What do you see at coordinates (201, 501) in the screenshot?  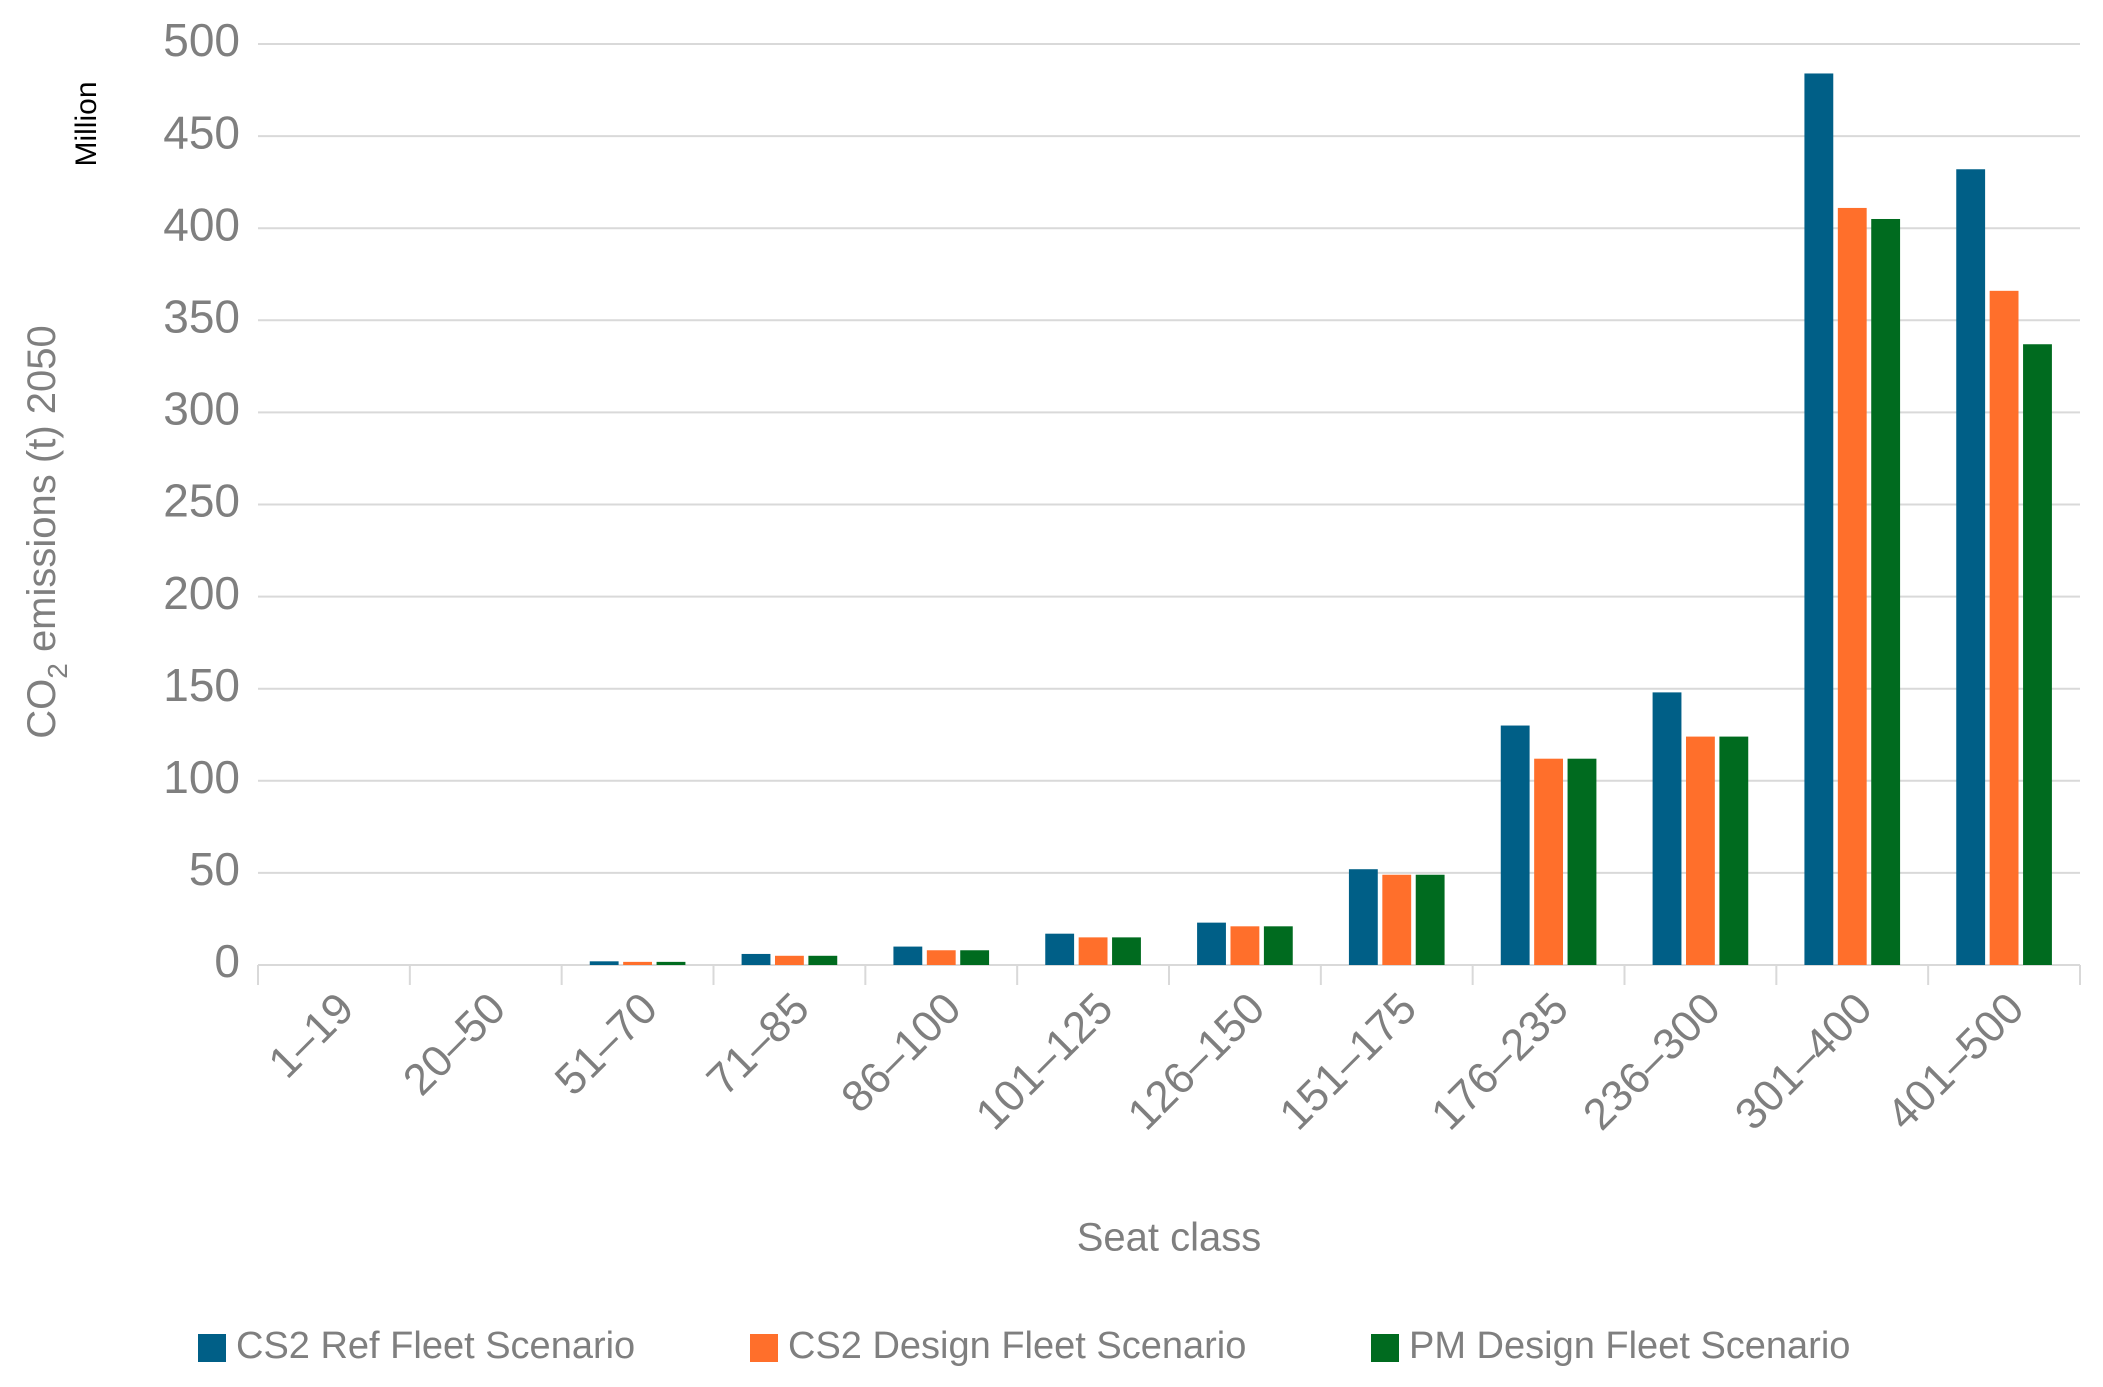 I see `y-tick-label: 250` at bounding box center [201, 501].